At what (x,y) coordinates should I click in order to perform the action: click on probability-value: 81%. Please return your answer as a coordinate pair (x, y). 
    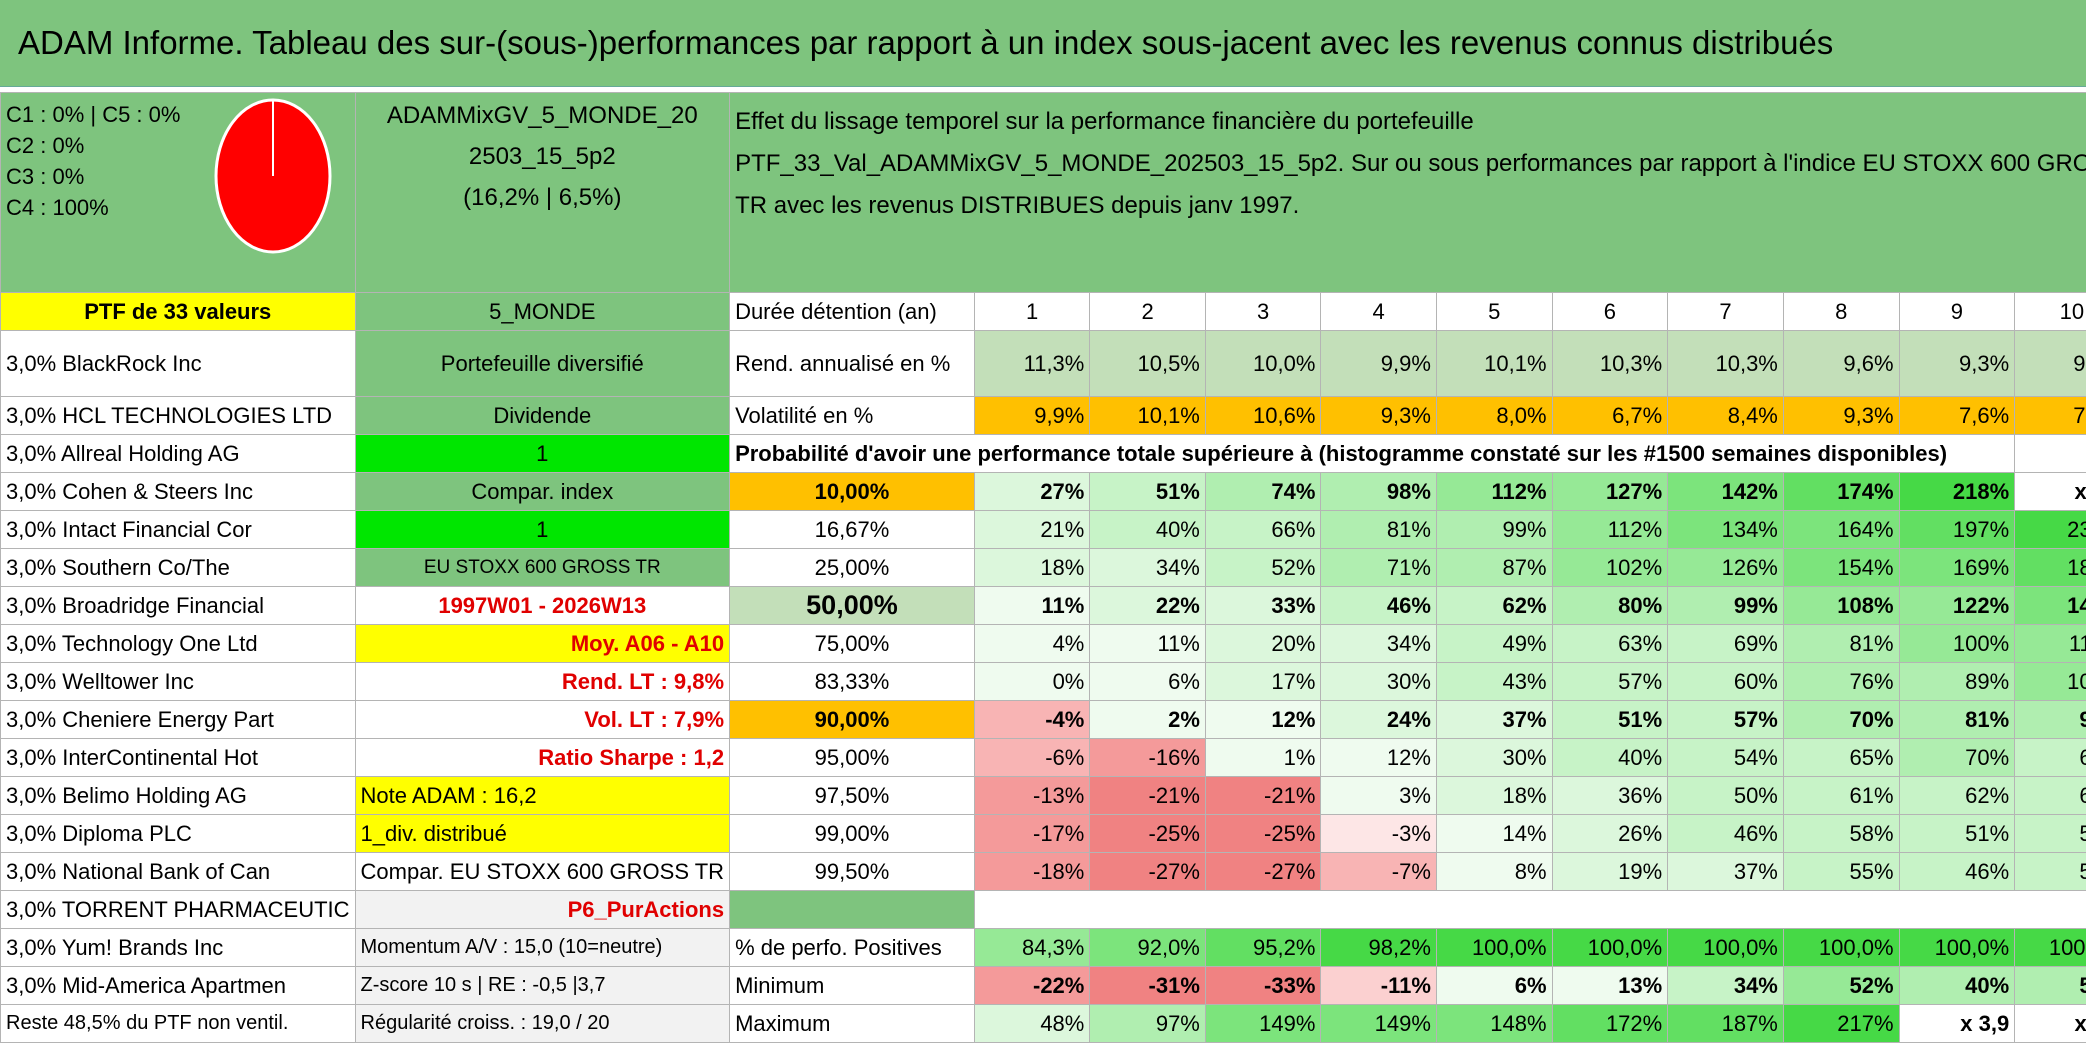
    Looking at the image, I should click on (1841, 643).